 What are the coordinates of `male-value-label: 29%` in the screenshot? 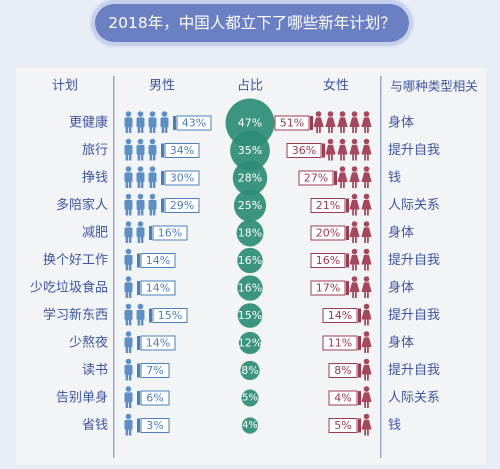 It's located at (182, 205).